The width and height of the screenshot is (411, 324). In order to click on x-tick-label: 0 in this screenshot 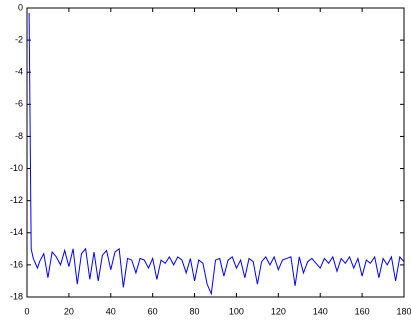, I will do `click(26, 311)`.